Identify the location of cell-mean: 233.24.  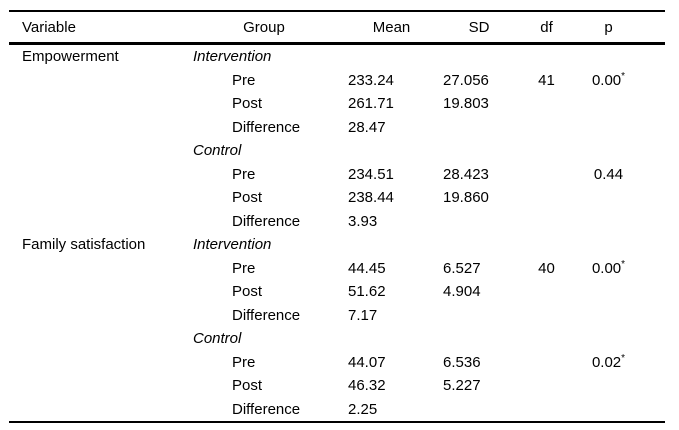
(371, 80).